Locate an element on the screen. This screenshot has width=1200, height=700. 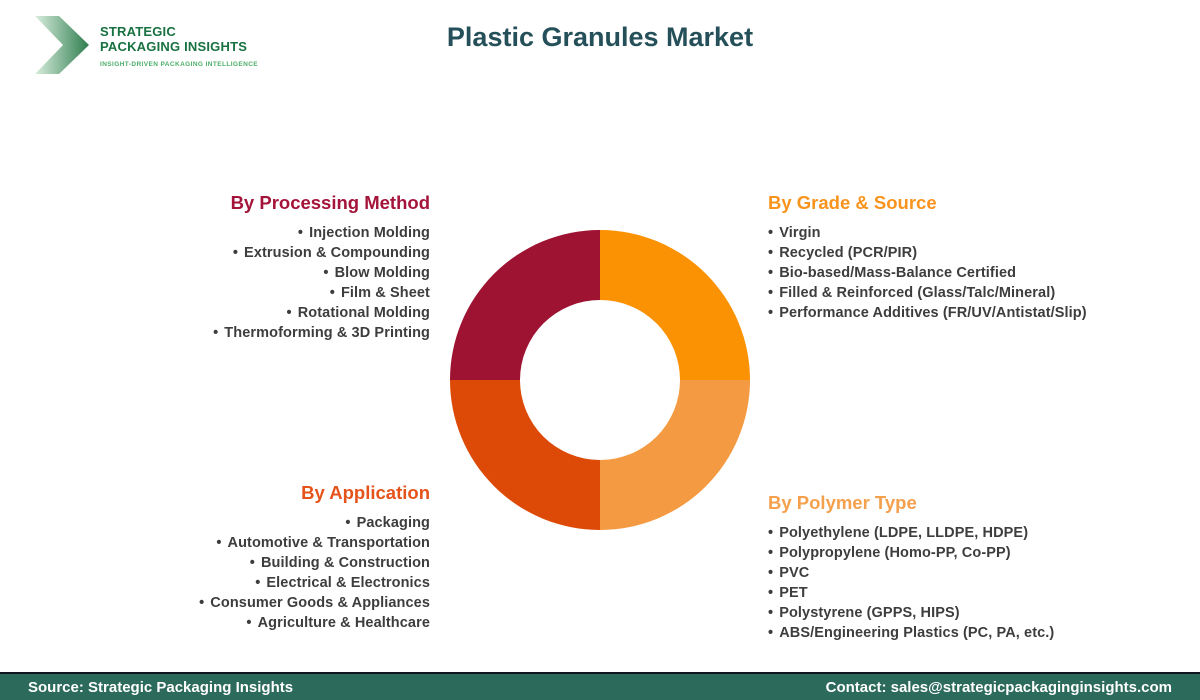
list-item: • Building & Construction is located at coordinates (275, 563).